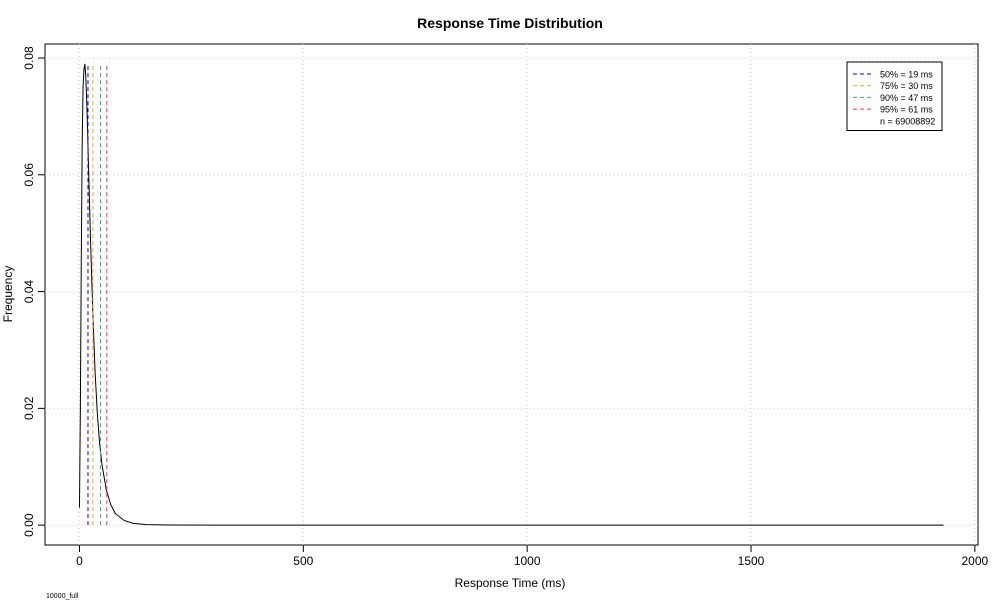  What do you see at coordinates (527, 561) in the screenshot?
I see `x-tick-label: 1000` at bounding box center [527, 561].